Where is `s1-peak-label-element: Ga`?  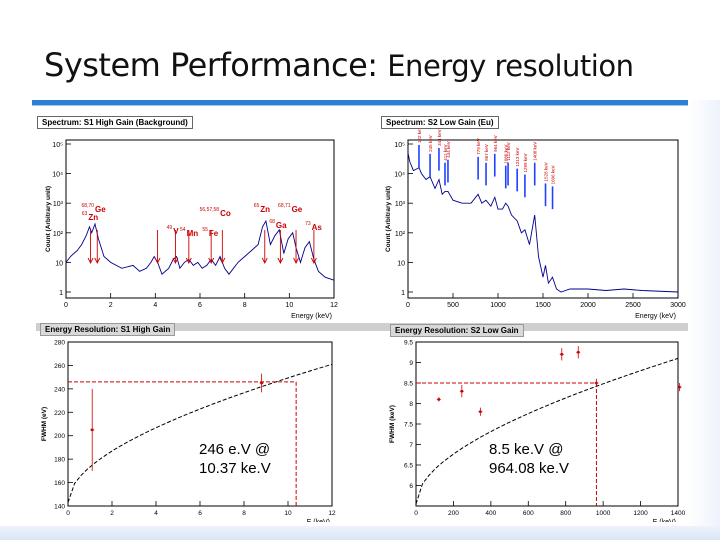
s1-peak-label-element: Ga is located at coordinates (281, 225).